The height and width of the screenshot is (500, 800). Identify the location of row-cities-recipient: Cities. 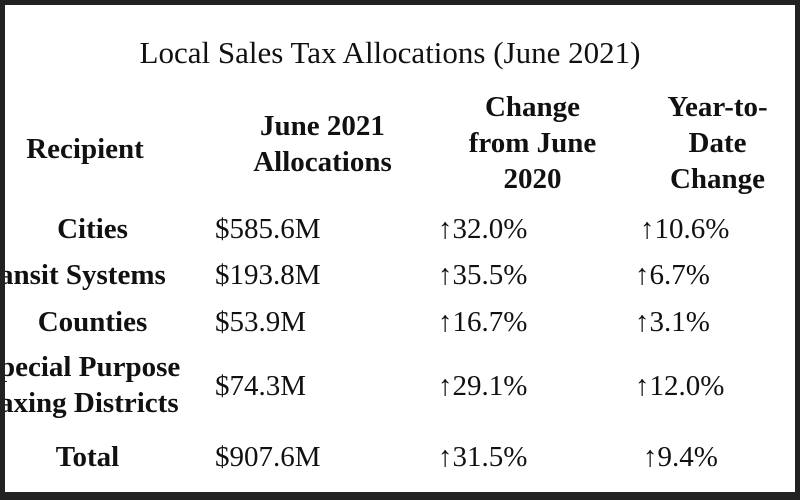
(92, 229).